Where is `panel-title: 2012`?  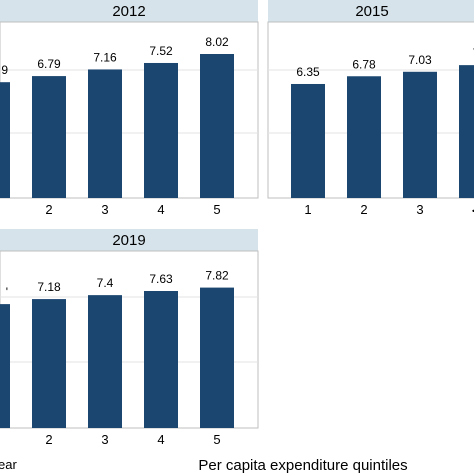 panel-title: 2012 is located at coordinates (128, 11).